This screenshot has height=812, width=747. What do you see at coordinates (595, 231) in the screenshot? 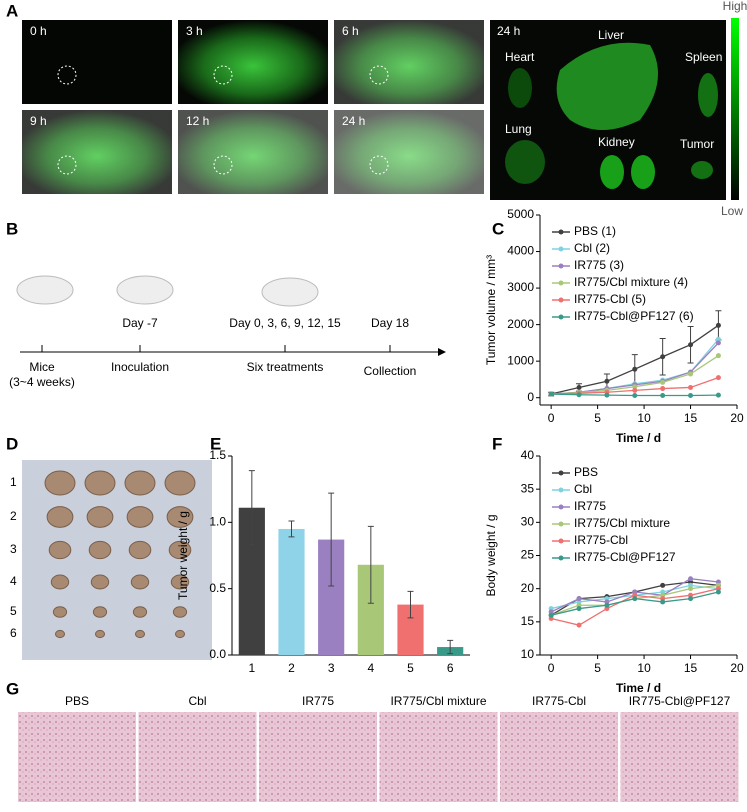
I see `legend-label: PBS (1)` at bounding box center [595, 231].